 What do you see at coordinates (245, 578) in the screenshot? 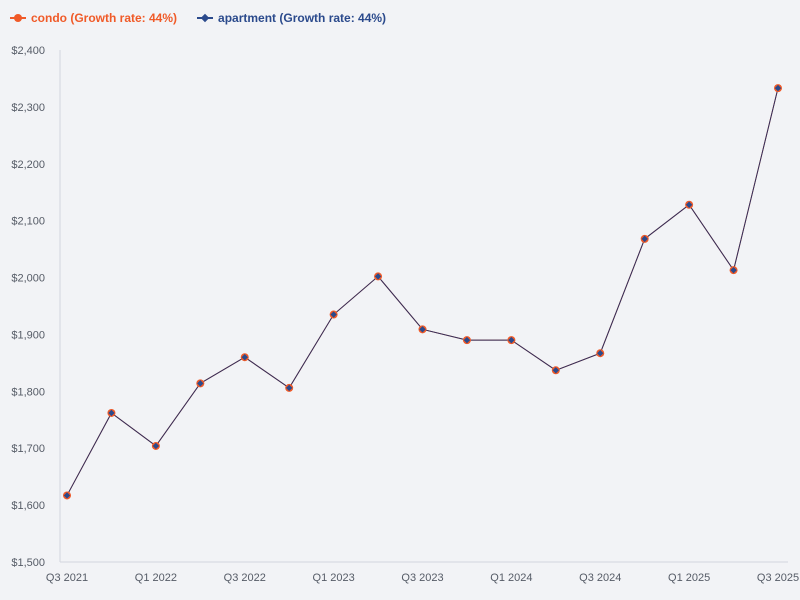
I see `x-tick-label: Q3 2022` at bounding box center [245, 578].